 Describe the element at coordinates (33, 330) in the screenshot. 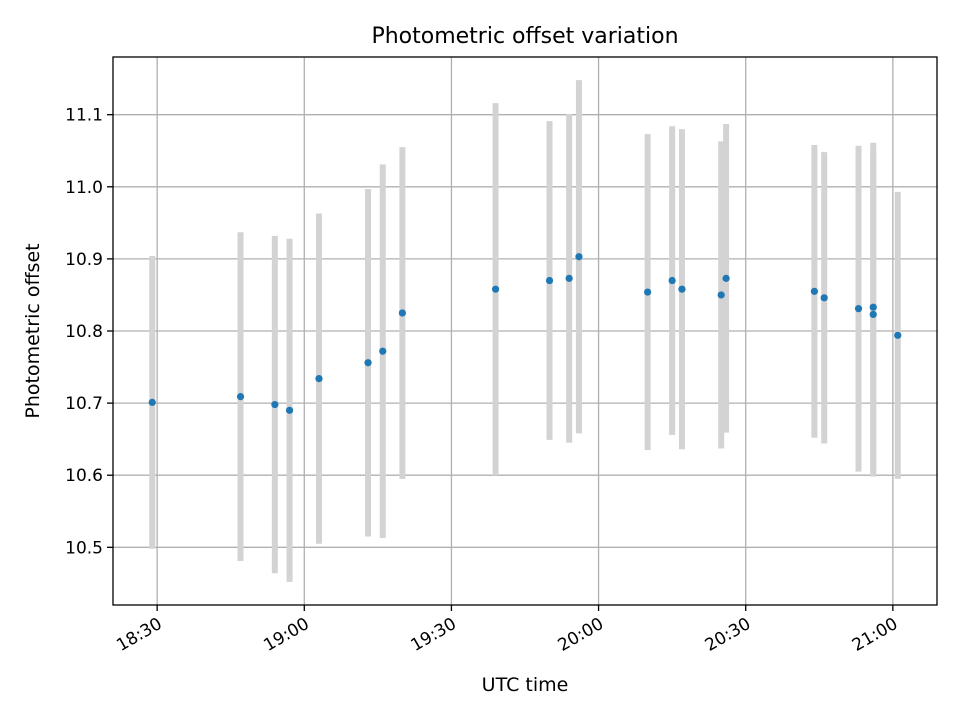

I see `y-axis-title: Photometric offset` at that location.